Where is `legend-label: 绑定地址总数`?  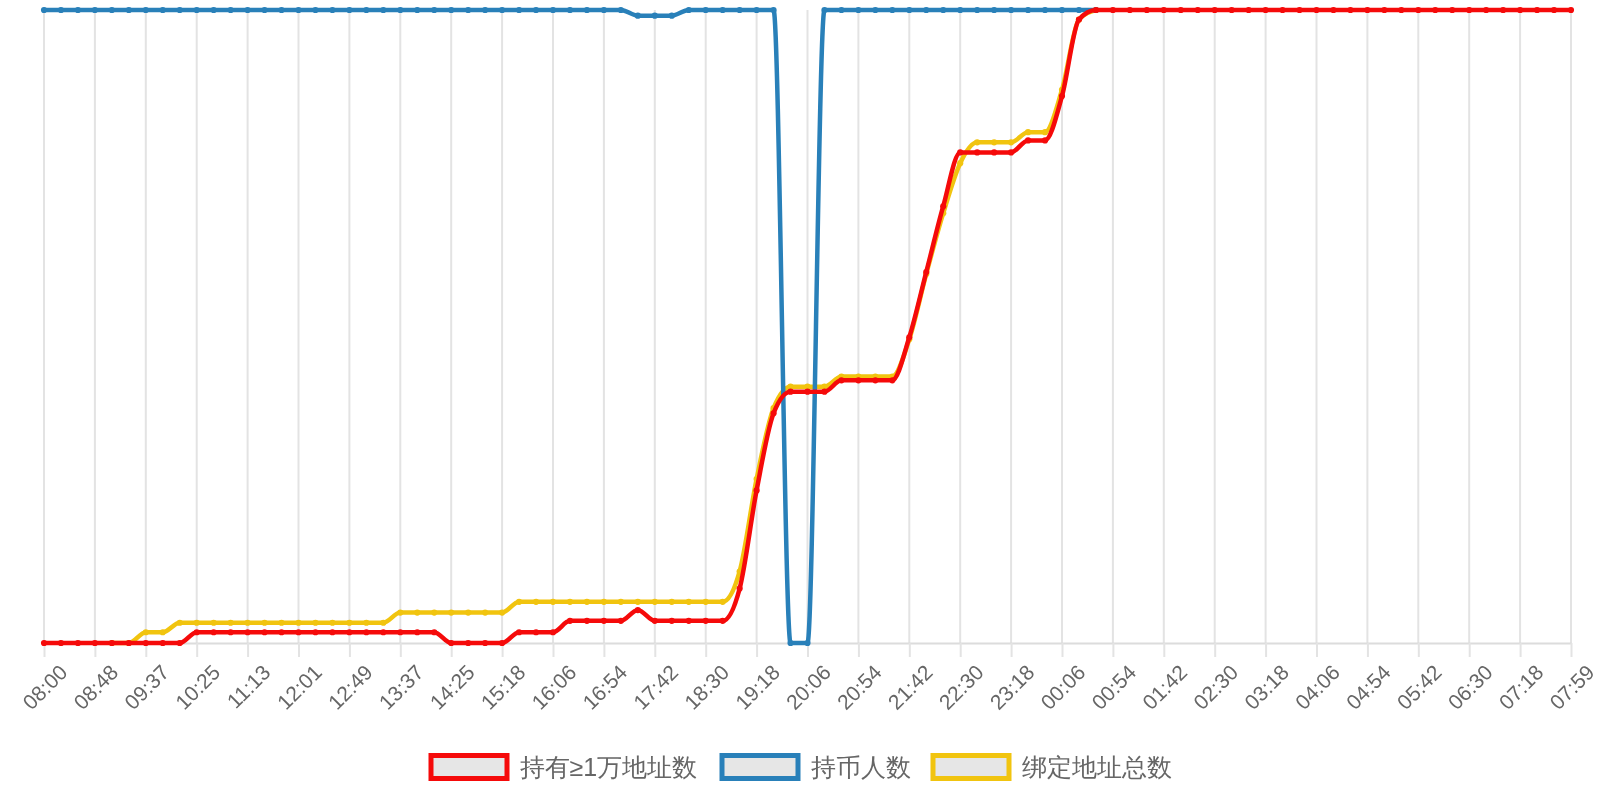
legend-label: 绑定地址总数 is located at coordinates (1096, 767).